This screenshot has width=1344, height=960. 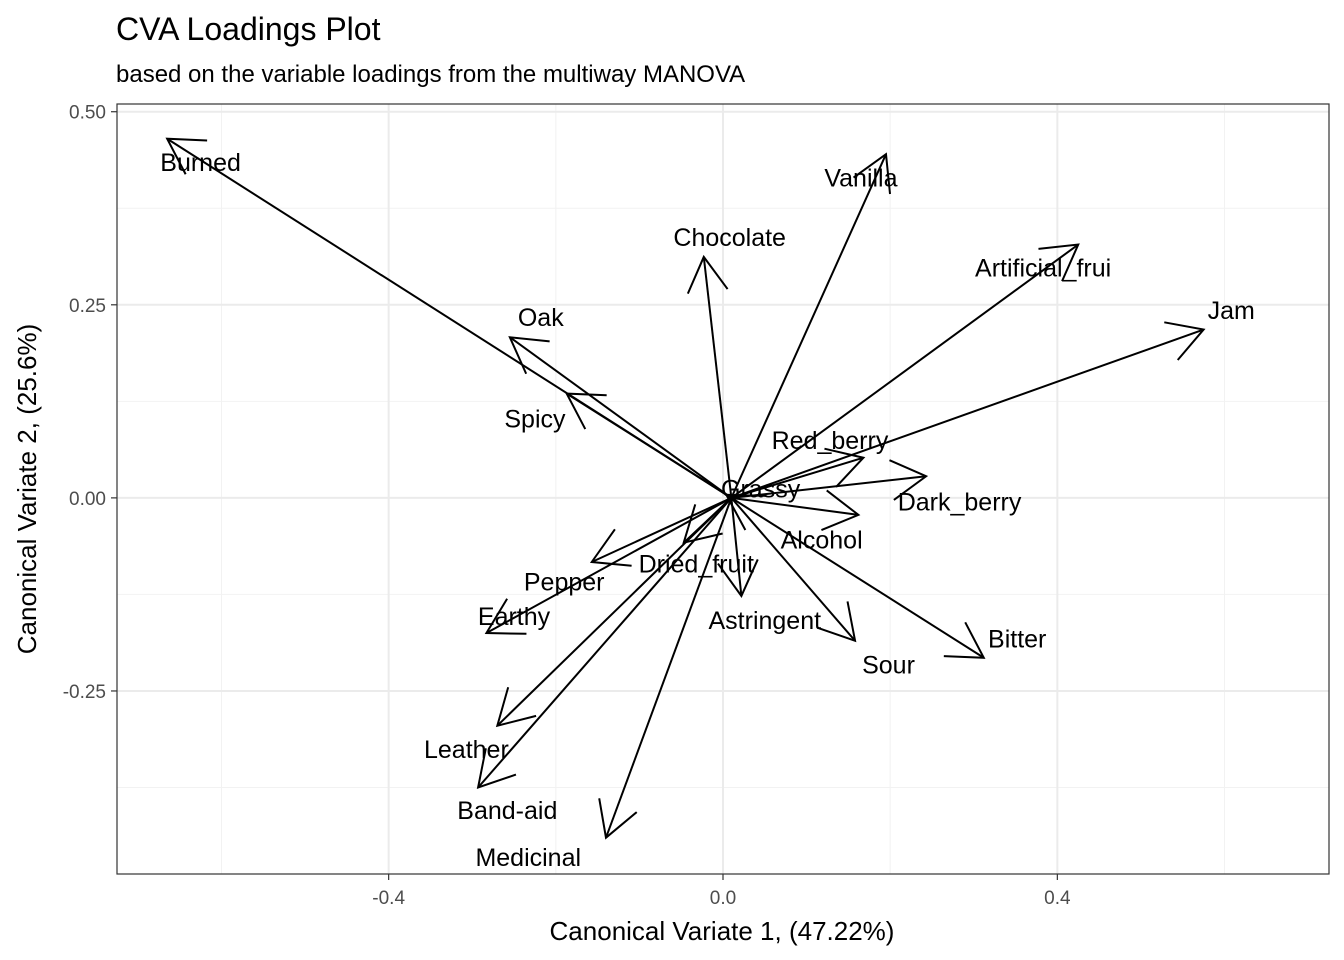 I want to click on vector-head-oak, so click(x=529, y=355).